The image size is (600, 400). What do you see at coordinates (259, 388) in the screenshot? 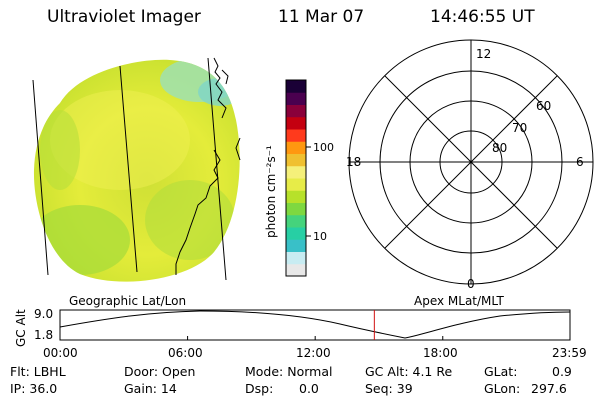
I see `info-dsp-label: Dsp:` at bounding box center [259, 388].